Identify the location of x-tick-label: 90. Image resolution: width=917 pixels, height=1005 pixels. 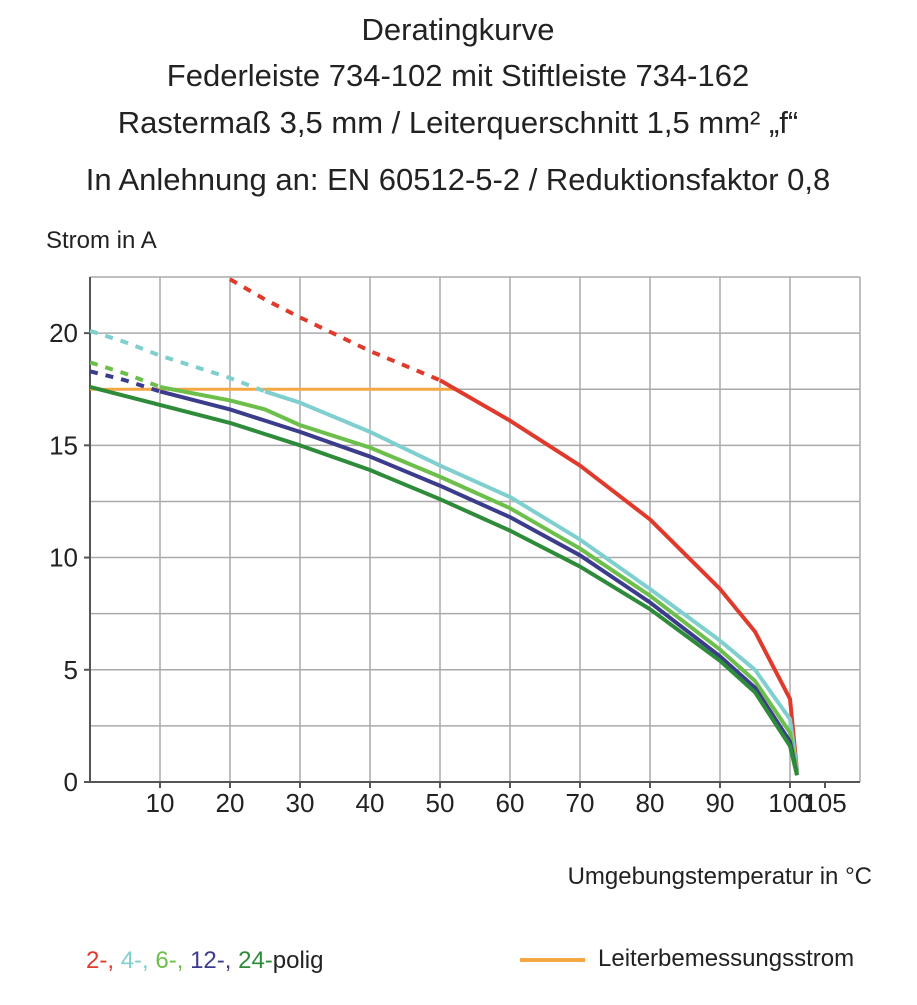
(720, 803).